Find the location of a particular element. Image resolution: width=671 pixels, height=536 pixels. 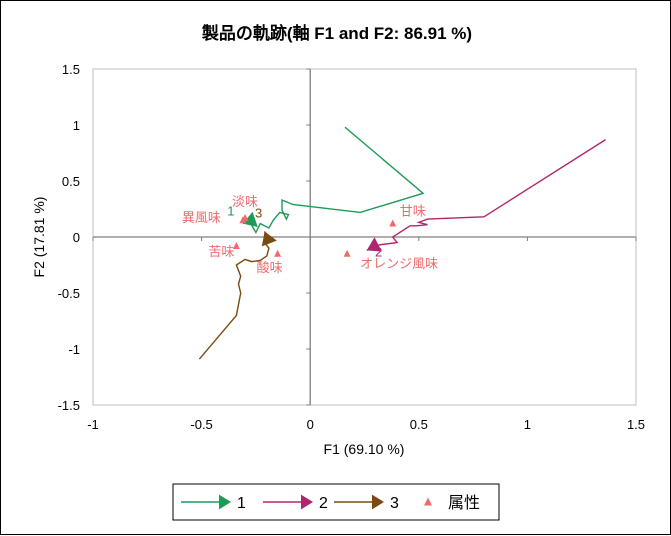

legend-label-3: 3 is located at coordinates (394, 503).